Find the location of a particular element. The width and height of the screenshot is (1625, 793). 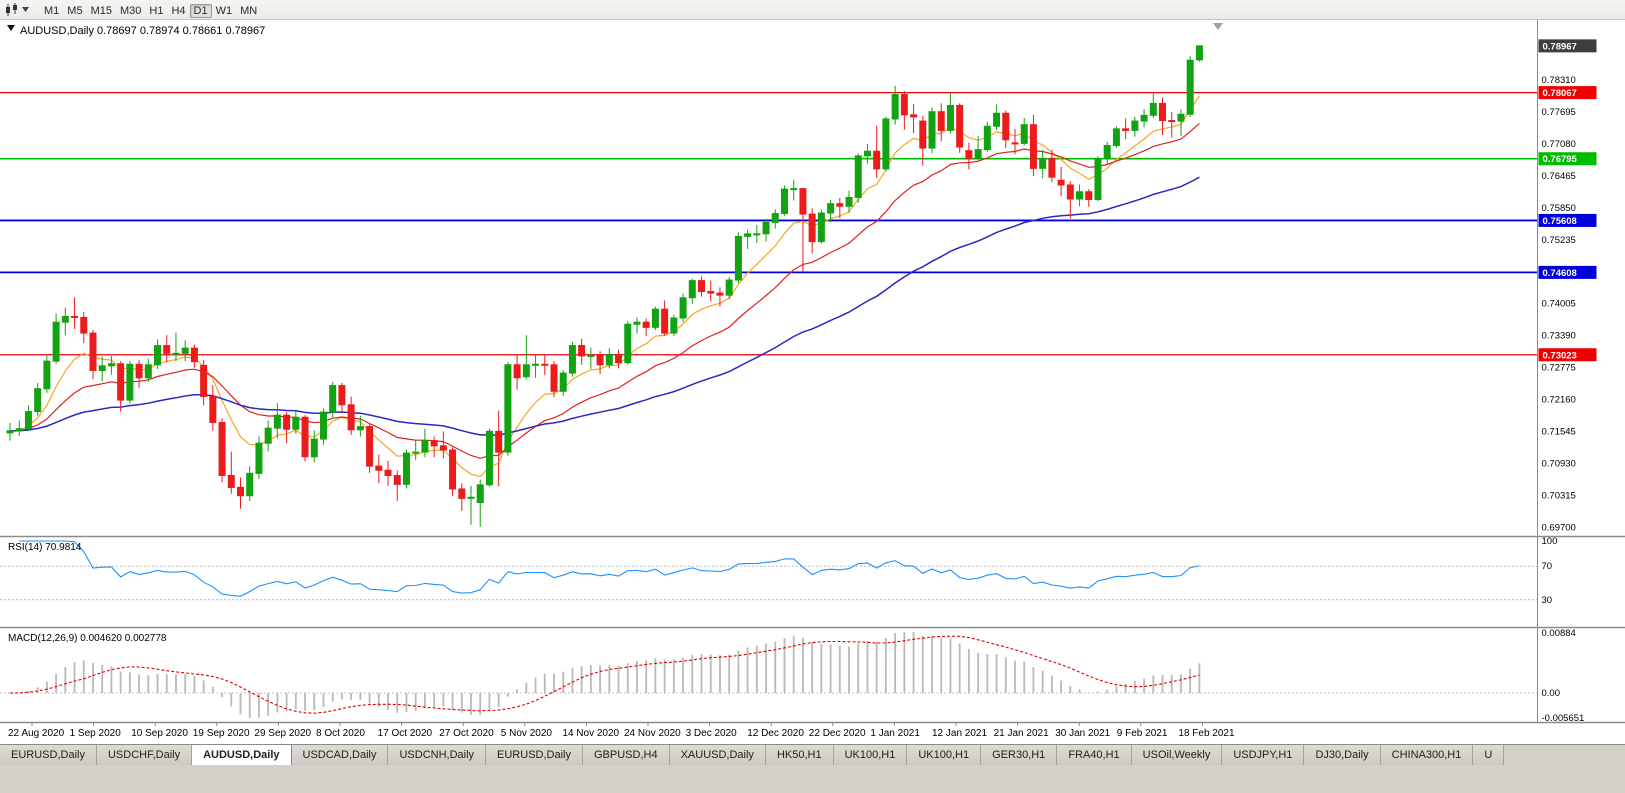

price-axis-label: 0.78067 is located at coordinates (1567, 93).